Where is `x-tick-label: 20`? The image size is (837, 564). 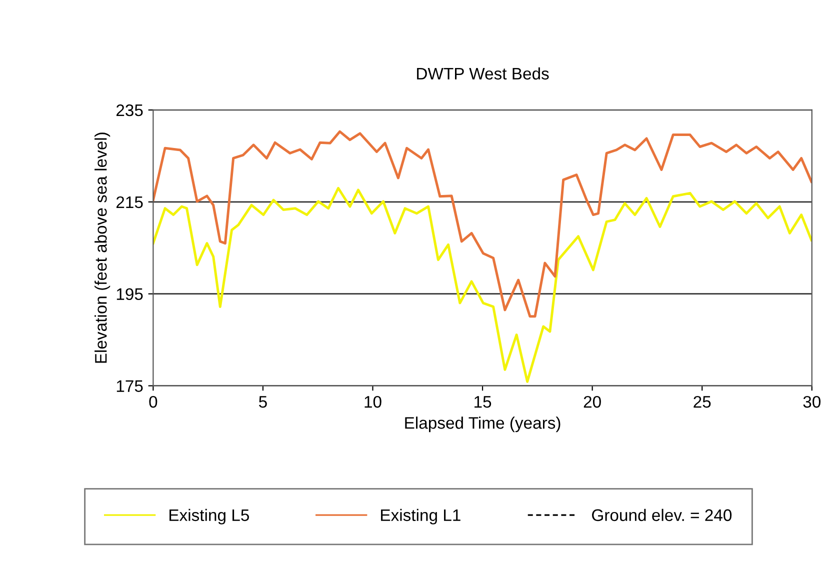
x-tick-label: 20 is located at coordinates (592, 402).